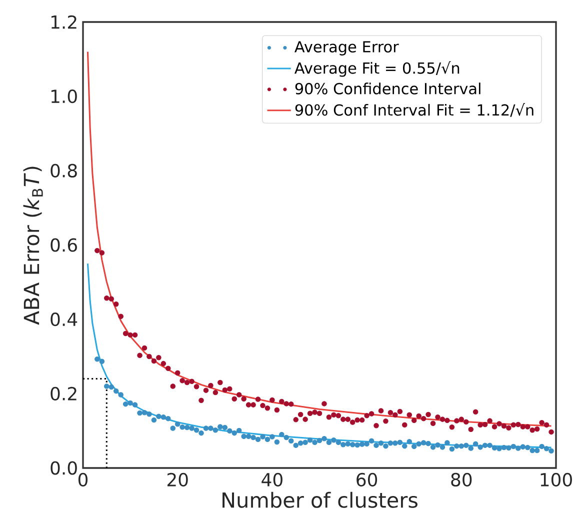 The image size is (579, 525). I want to click on x-axis-title: Number of clusters, so click(320, 500).